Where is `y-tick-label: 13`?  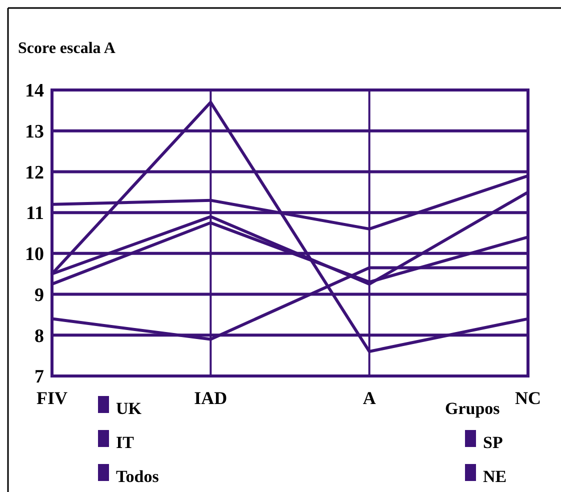
y-tick-label: 13 is located at coordinates (34, 132).